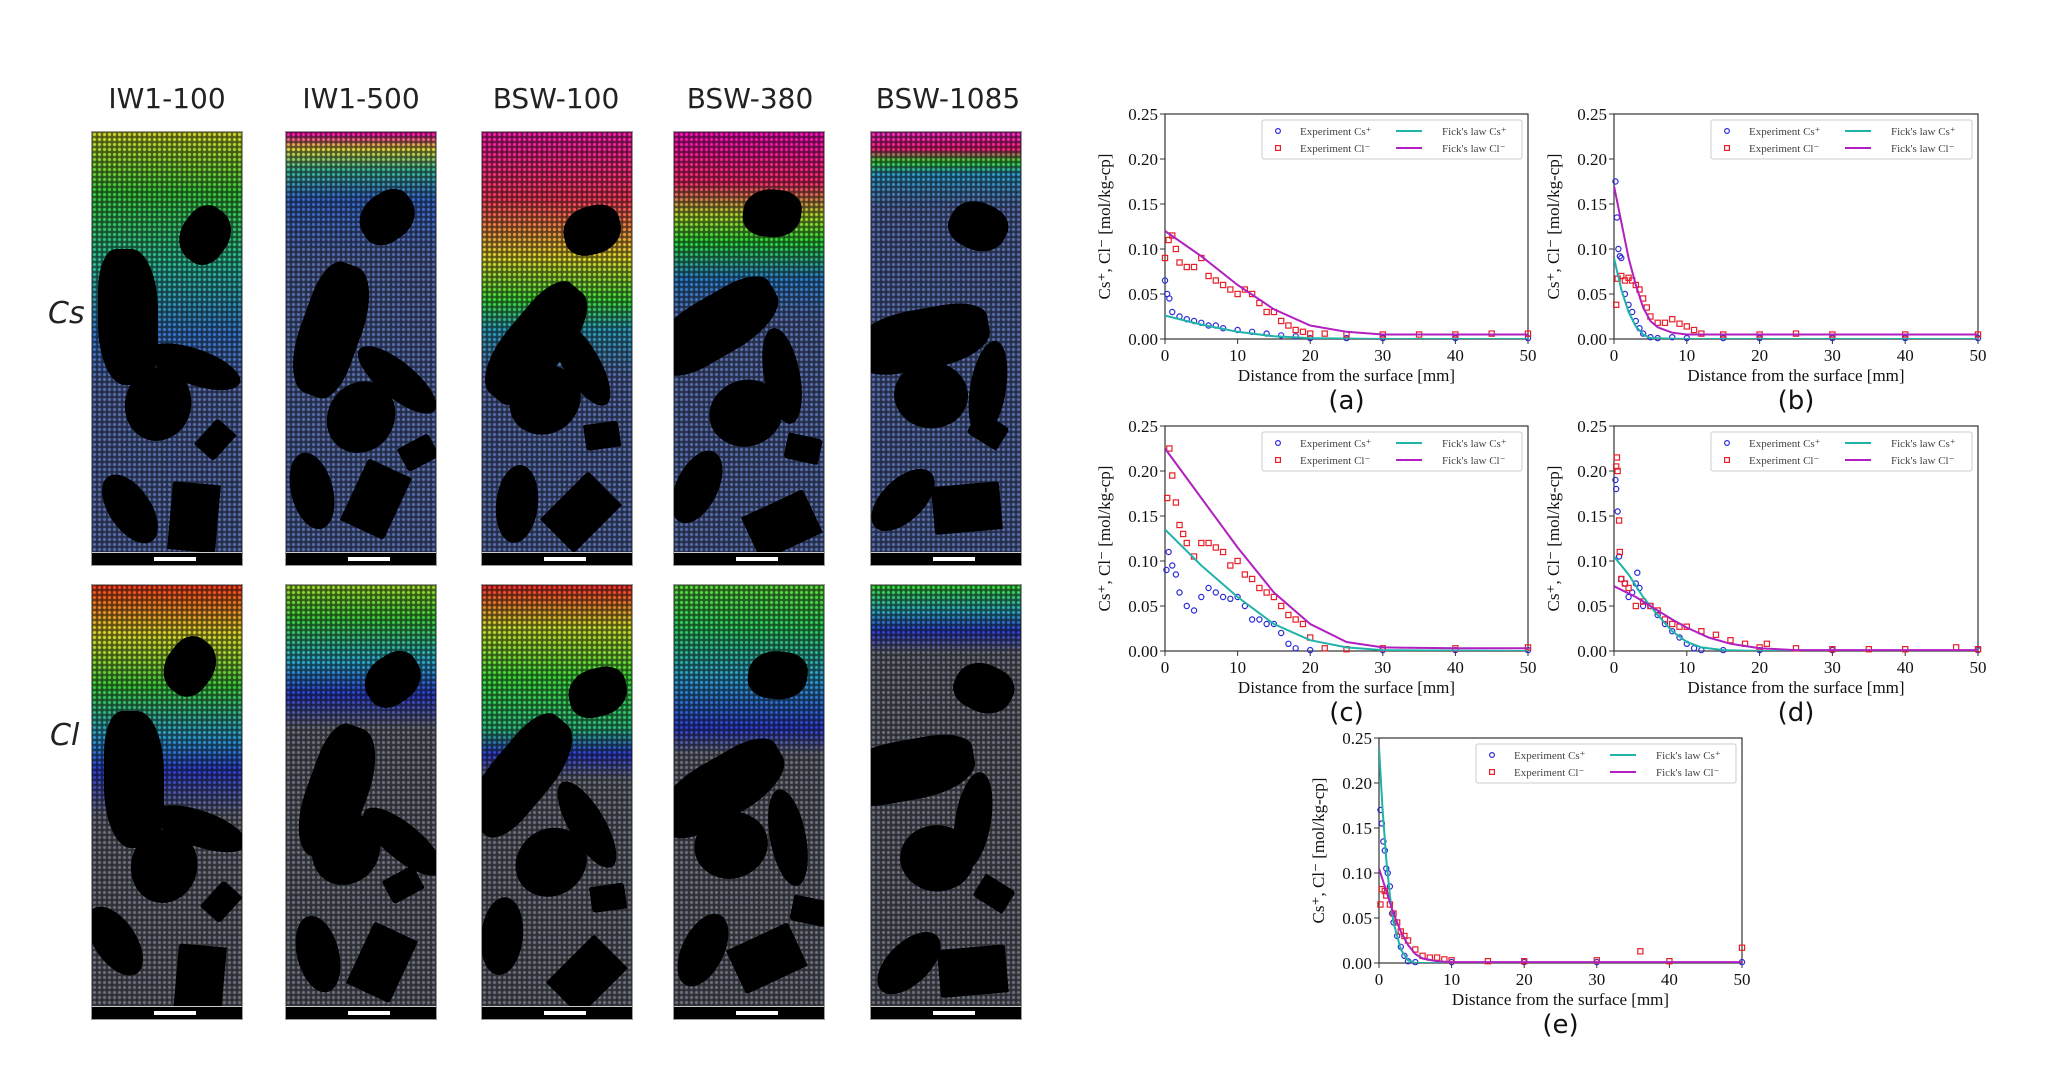  I want to click on x-tick-label: 50, so click(1978, 355).